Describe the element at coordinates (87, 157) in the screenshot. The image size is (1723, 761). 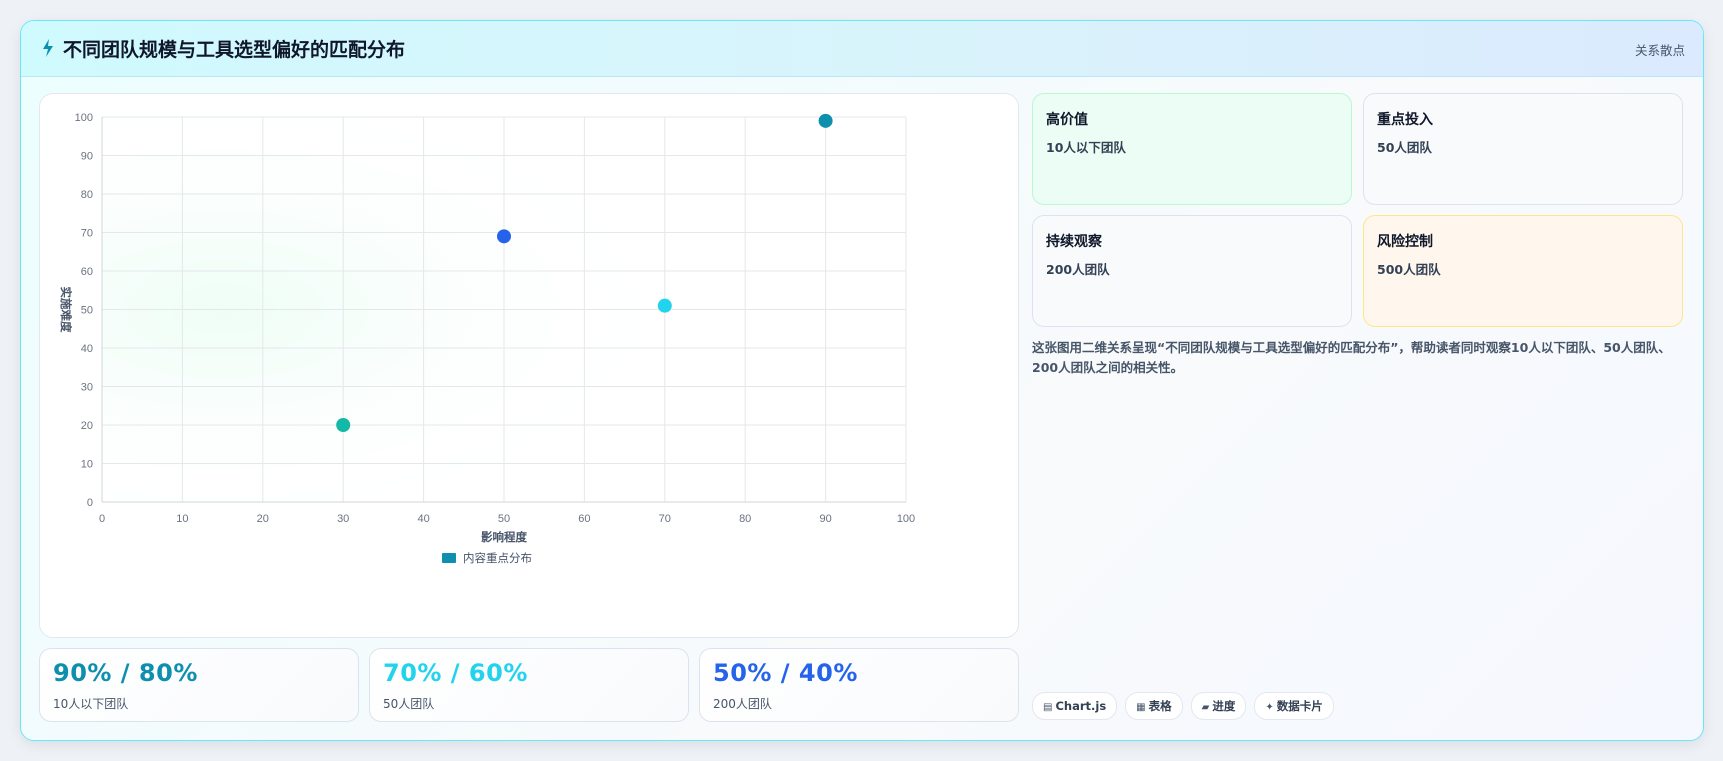
I see `y-tick-label: 90` at that location.